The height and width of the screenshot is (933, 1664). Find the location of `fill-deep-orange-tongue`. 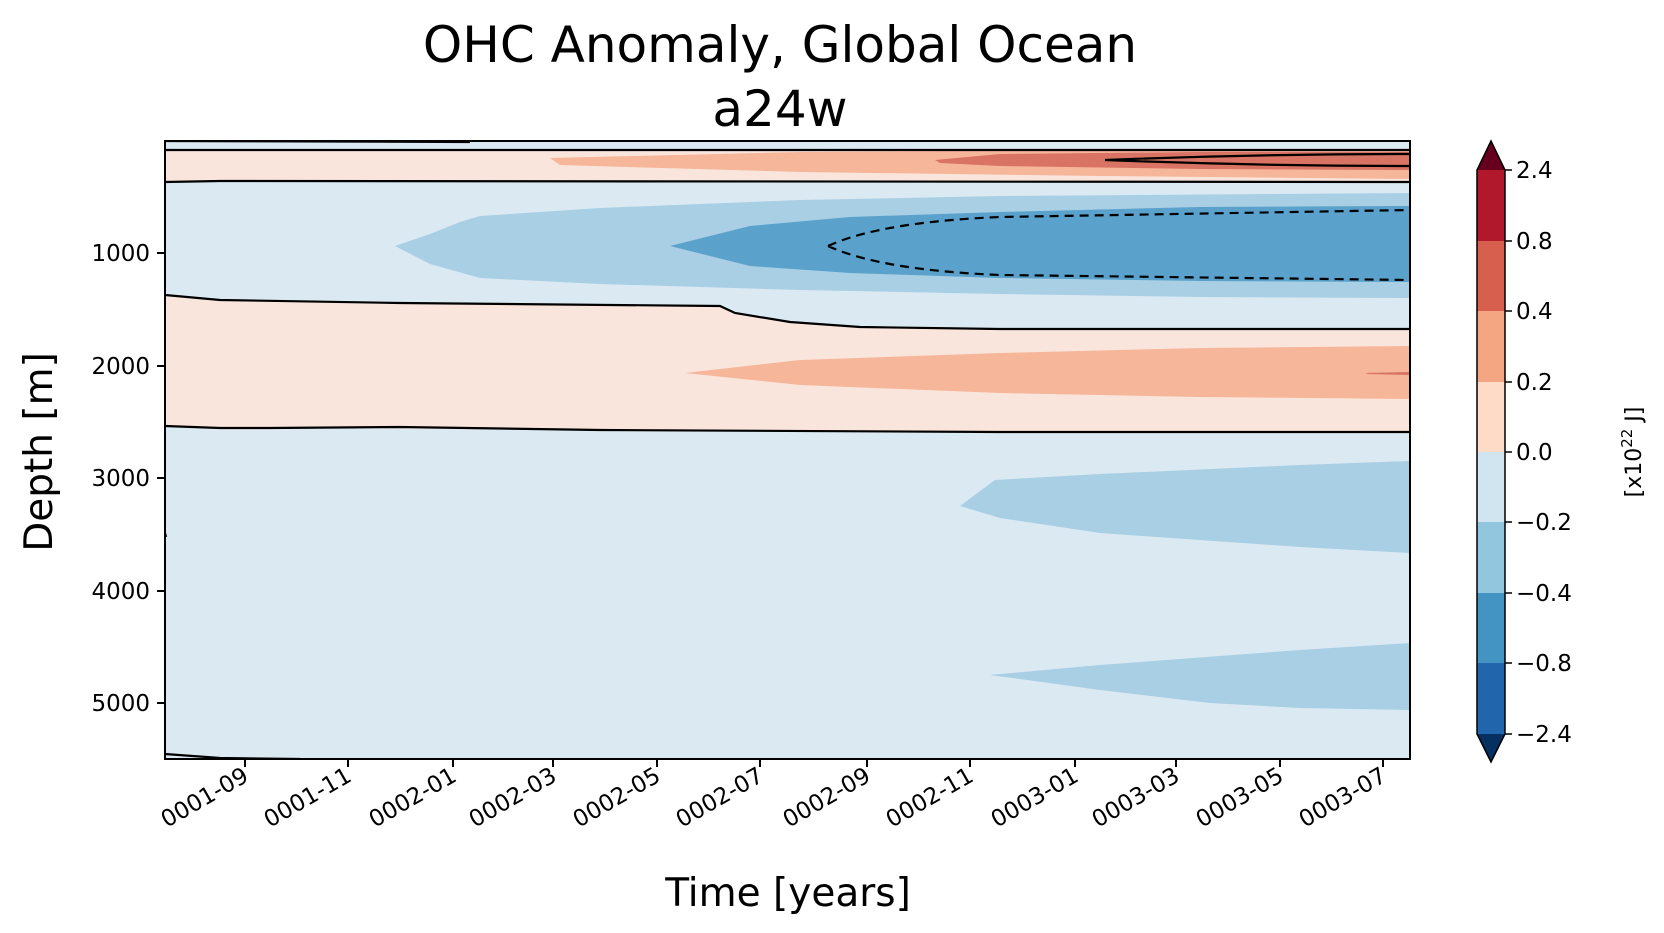

fill-deep-orange-tongue is located at coordinates (1047, 372).